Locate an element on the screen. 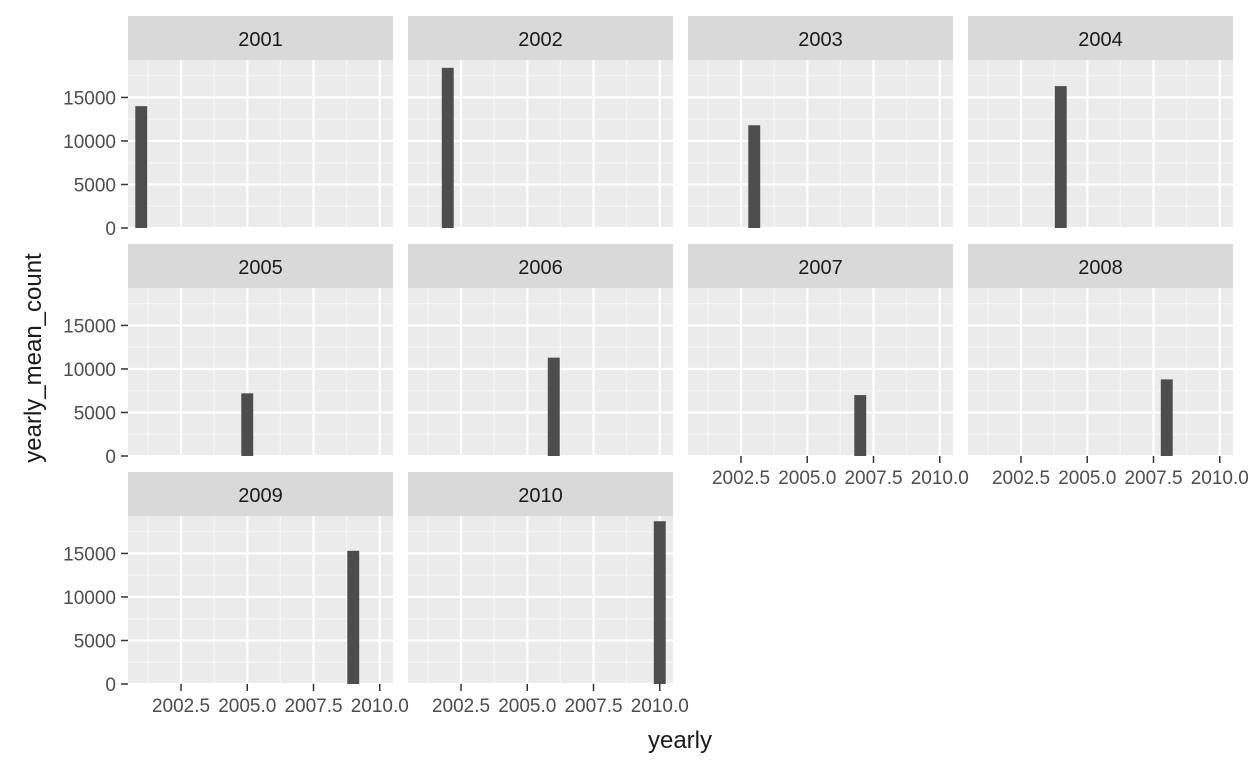 This screenshot has height=773, width=1248. facet-strip-label: 2007 is located at coordinates (820, 268).